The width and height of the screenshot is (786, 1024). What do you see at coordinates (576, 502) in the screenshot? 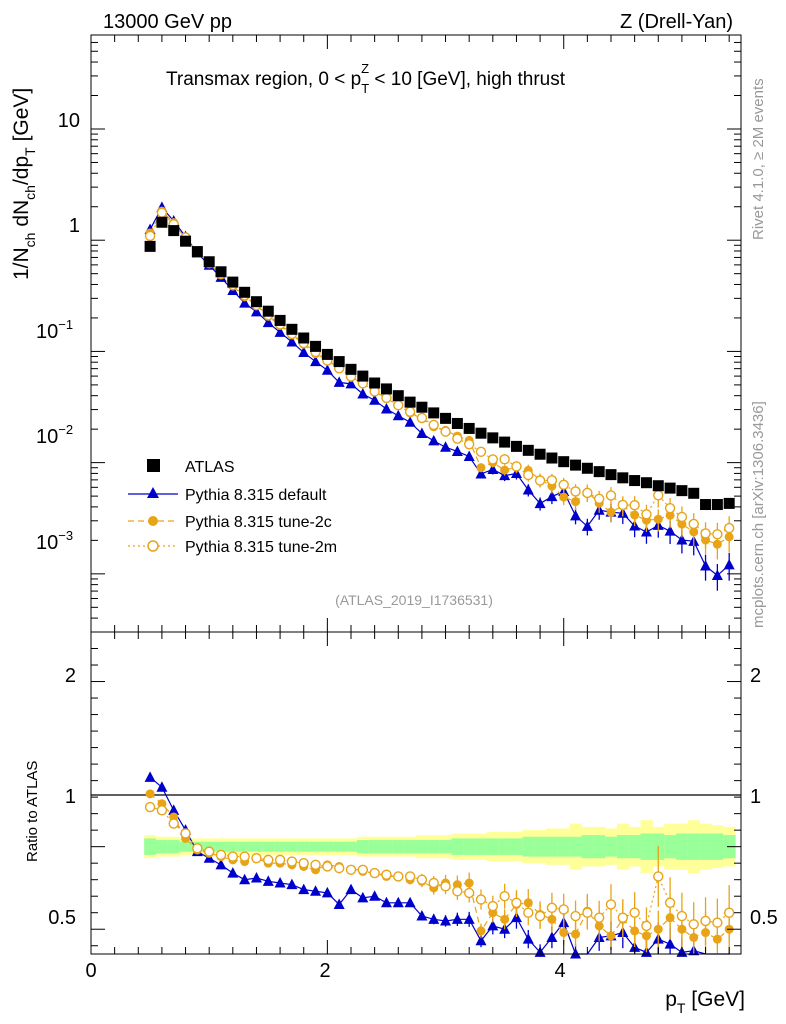
I see `main-point-tune2c` at bounding box center [576, 502].